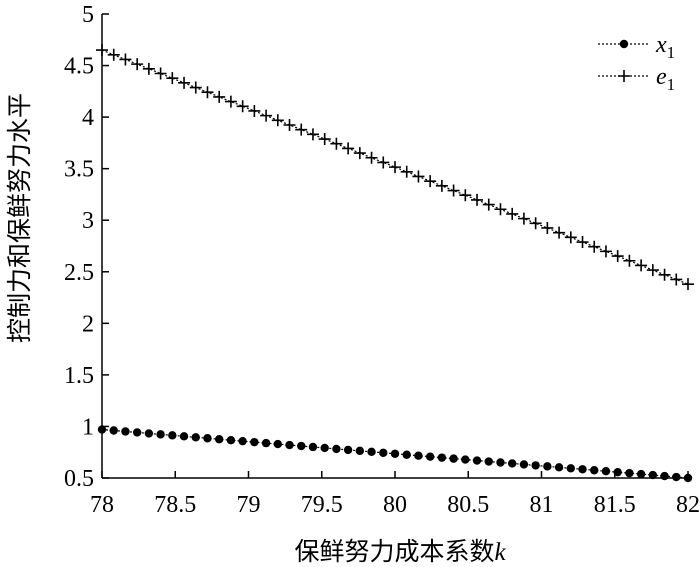 Image resolution: width=700 pixels, height=567 pixels. Describe the element at coordinates (468, 505) in the screenshot. I see `x-tick-label: 80.5` at that location.